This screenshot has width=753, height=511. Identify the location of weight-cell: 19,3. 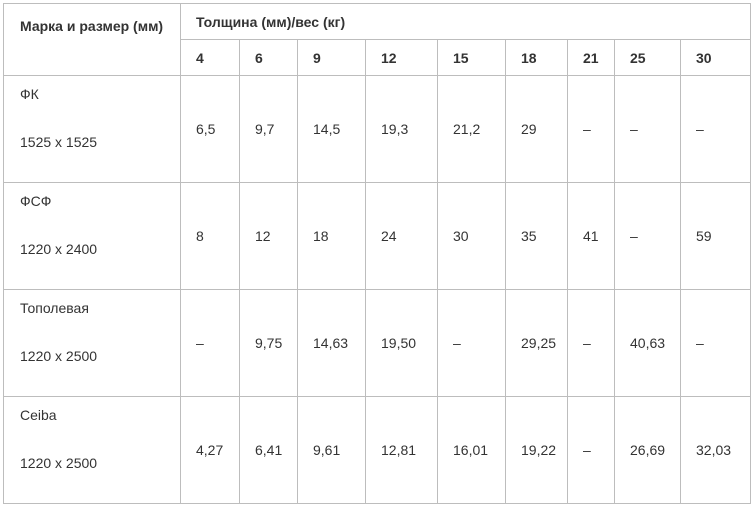
(401, 129).